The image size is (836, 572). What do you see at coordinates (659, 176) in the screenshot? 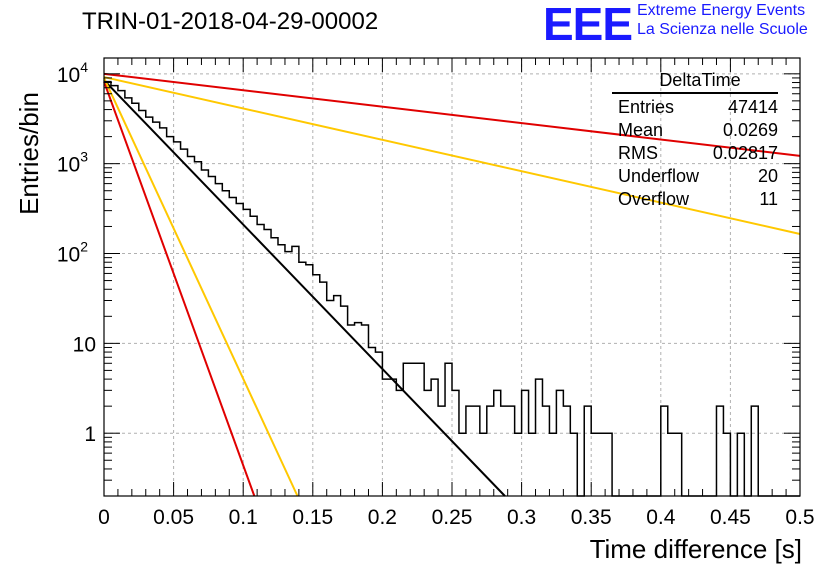
I see `stats-label: Underflow` at bounding box center [659, 176].